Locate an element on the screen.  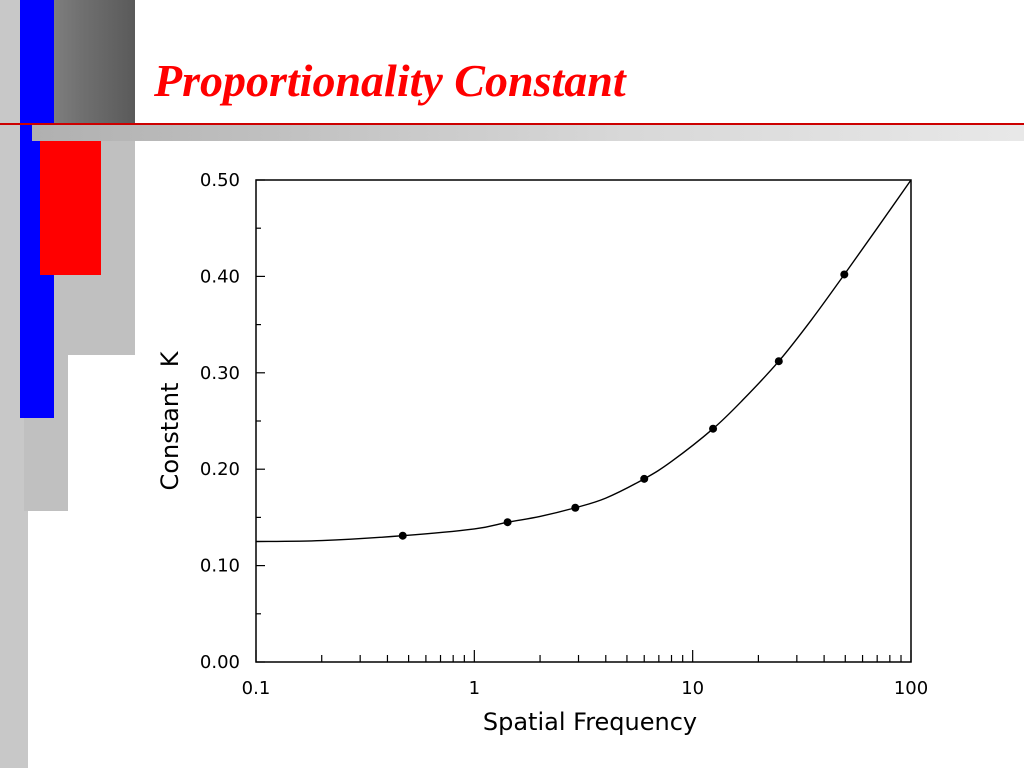
y-tick-label: 0.30 is located at coordinates (220, 373).